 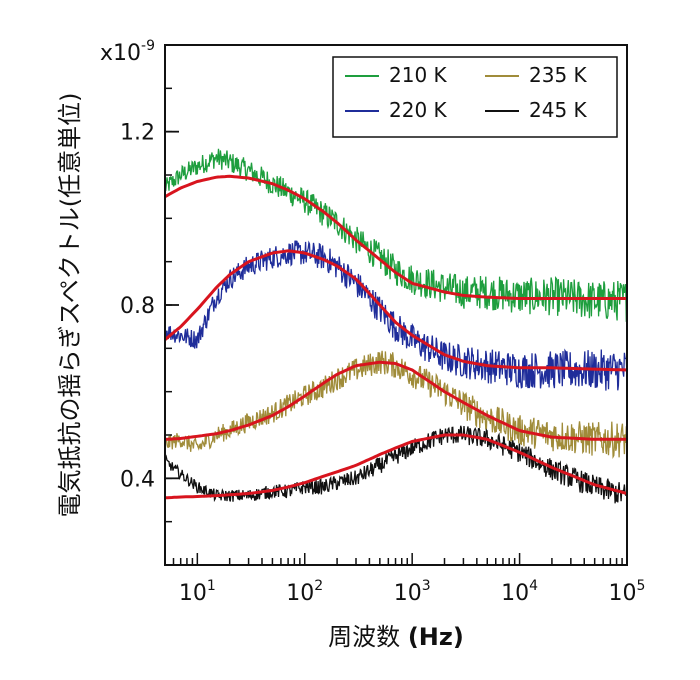 What do you see at coordinates (418, 75) in the screenshot?
I see `legend-label: 210 K` at bounding box center [418, 75].